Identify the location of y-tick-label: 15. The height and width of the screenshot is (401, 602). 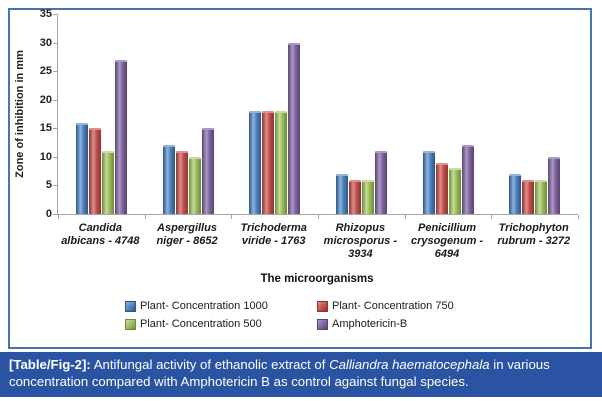
(45, 128).